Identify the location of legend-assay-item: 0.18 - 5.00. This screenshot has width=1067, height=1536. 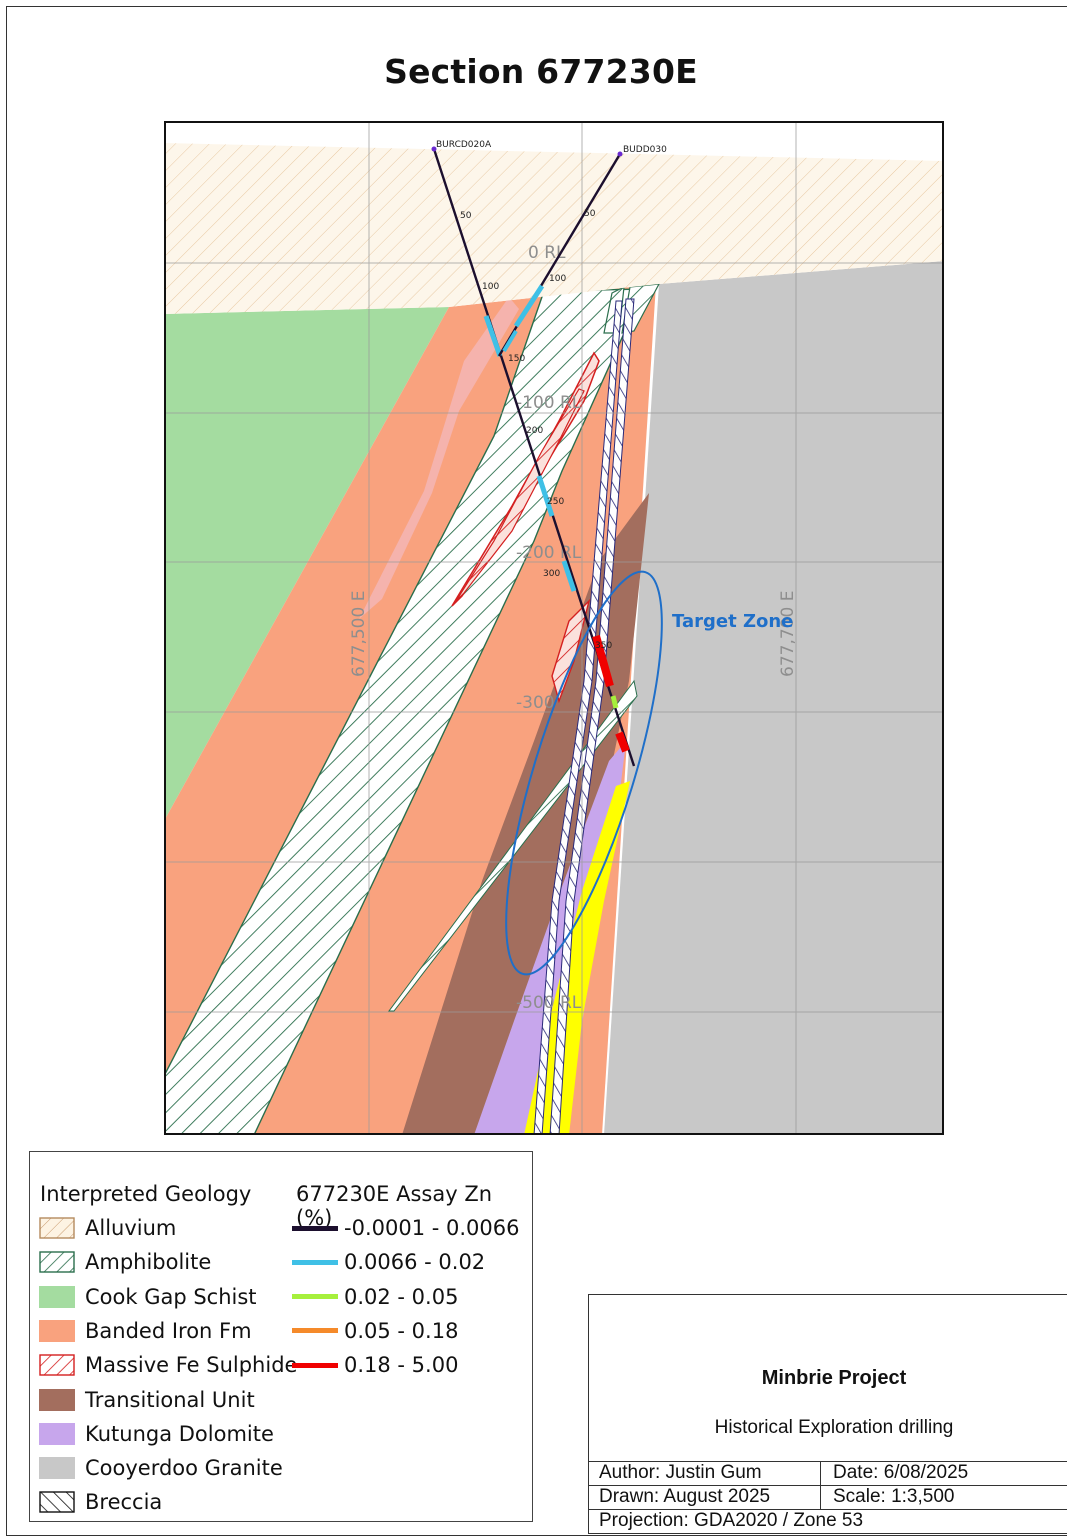
(375, 1365).